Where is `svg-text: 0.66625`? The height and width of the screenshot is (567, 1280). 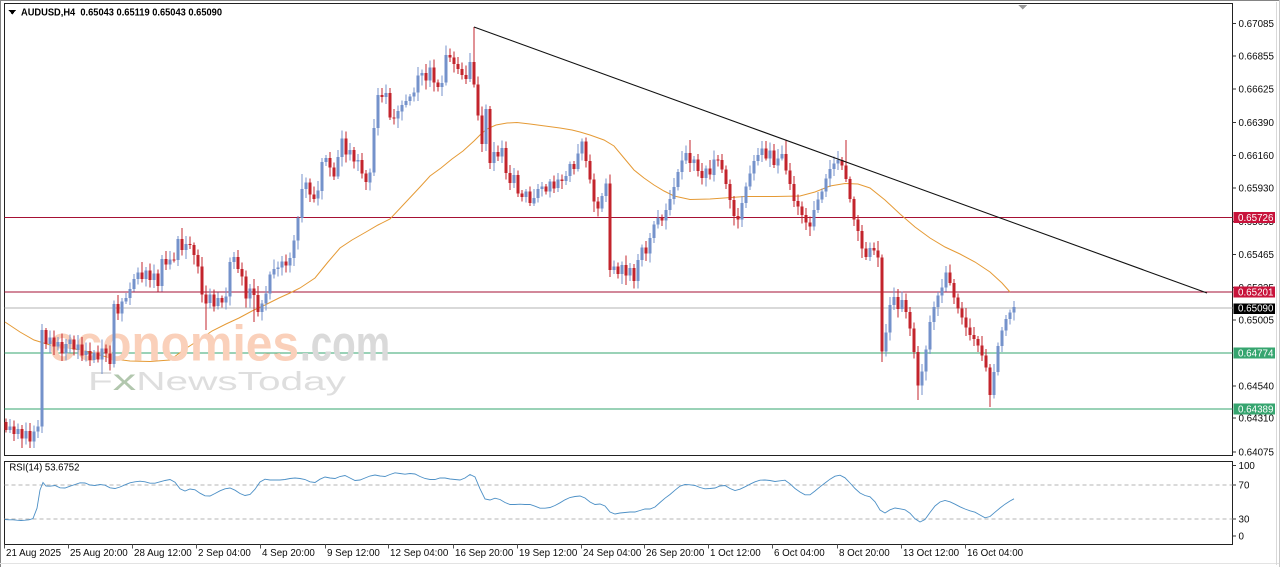
svg-text: 0.66625 is located at coordinates (1257, 90).